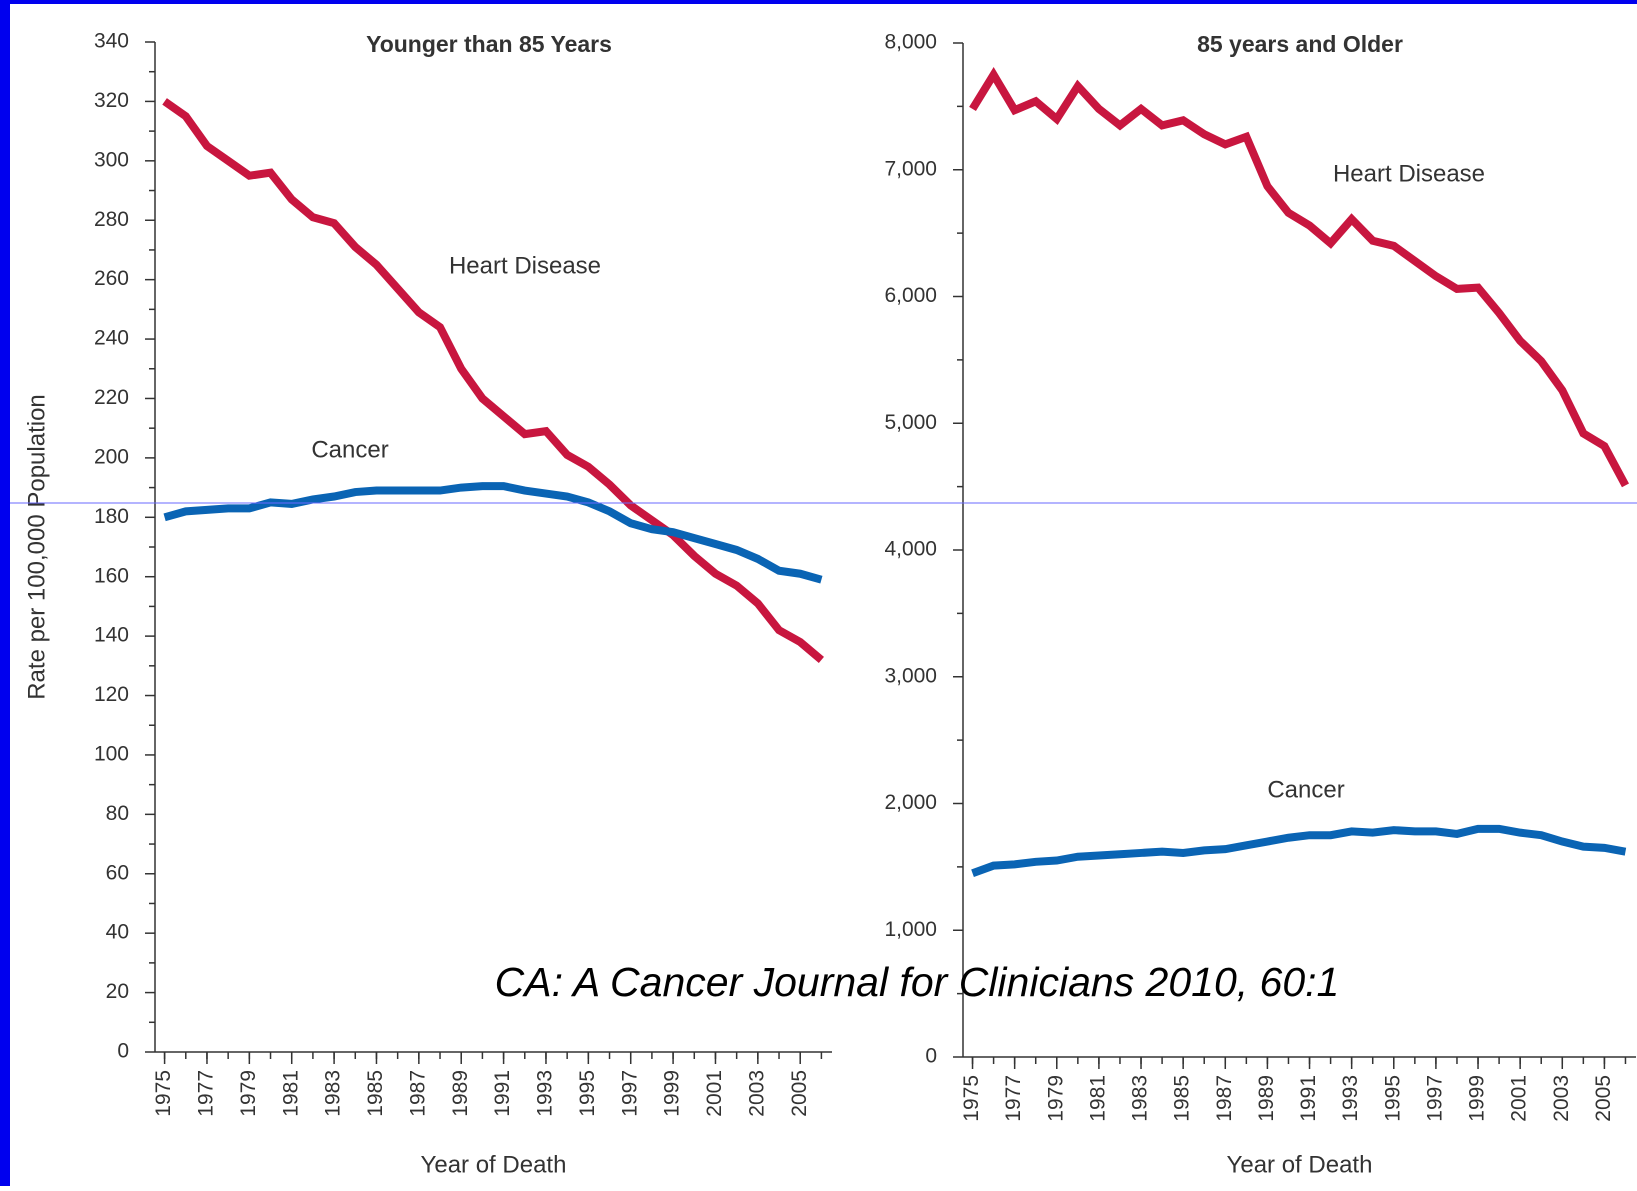 This screenshot has height=1191, width=1637. I want to click on y-tick-label: 200, so click(111, 456).